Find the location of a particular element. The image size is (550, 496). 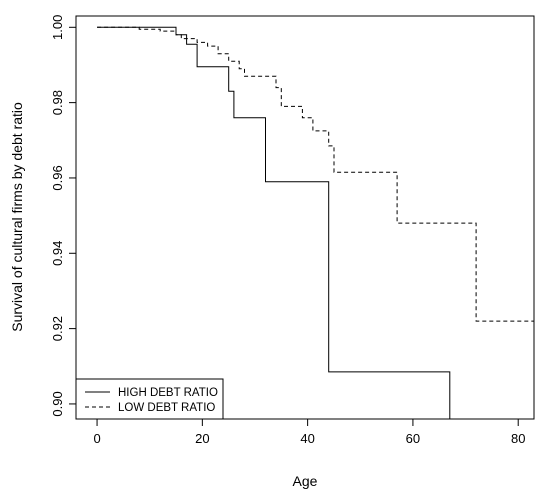

legend-label-high: HIGH DEBT RATIO is located at coordinates (168, 393).